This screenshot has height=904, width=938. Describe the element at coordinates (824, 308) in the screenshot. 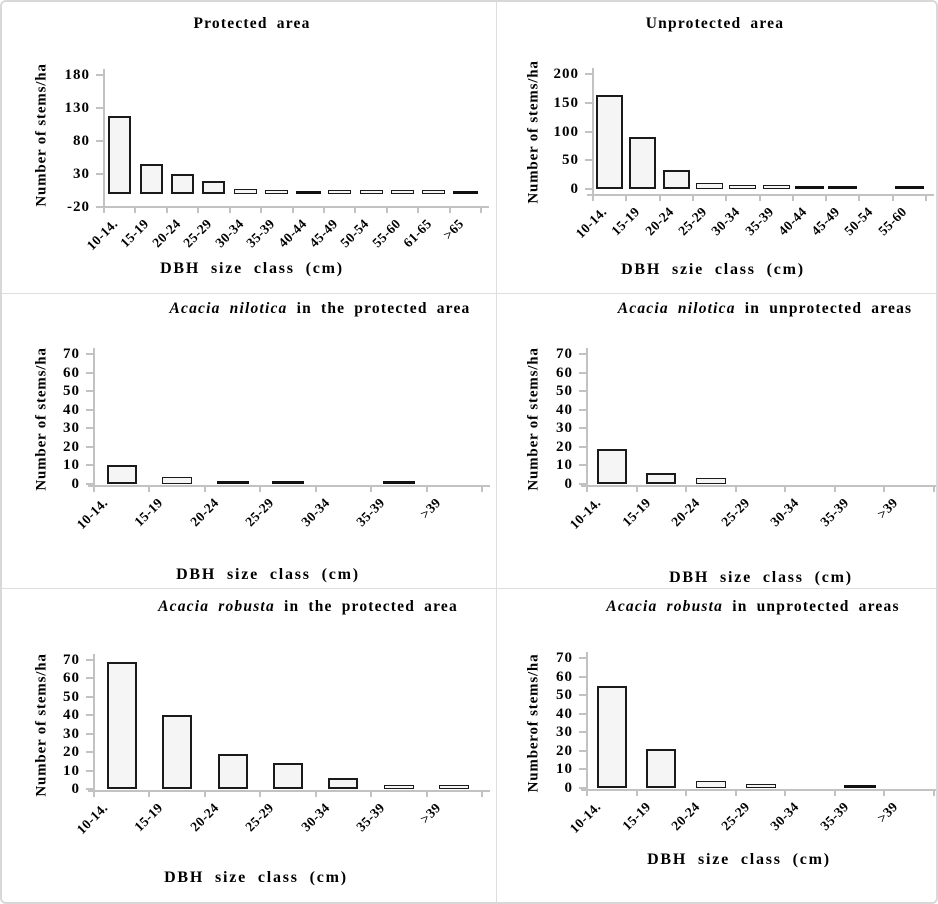

I see `chart-title-text: in unprotected areas` at that location.